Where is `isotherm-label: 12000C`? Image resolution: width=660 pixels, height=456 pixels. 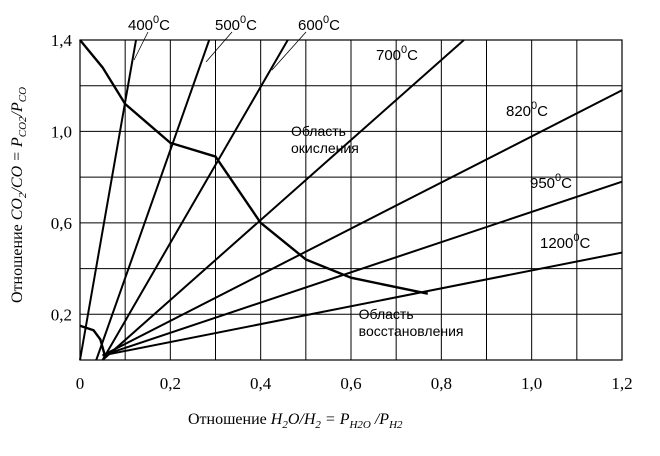
isotherm-label: 12000C is located at coordinates (565, 242).